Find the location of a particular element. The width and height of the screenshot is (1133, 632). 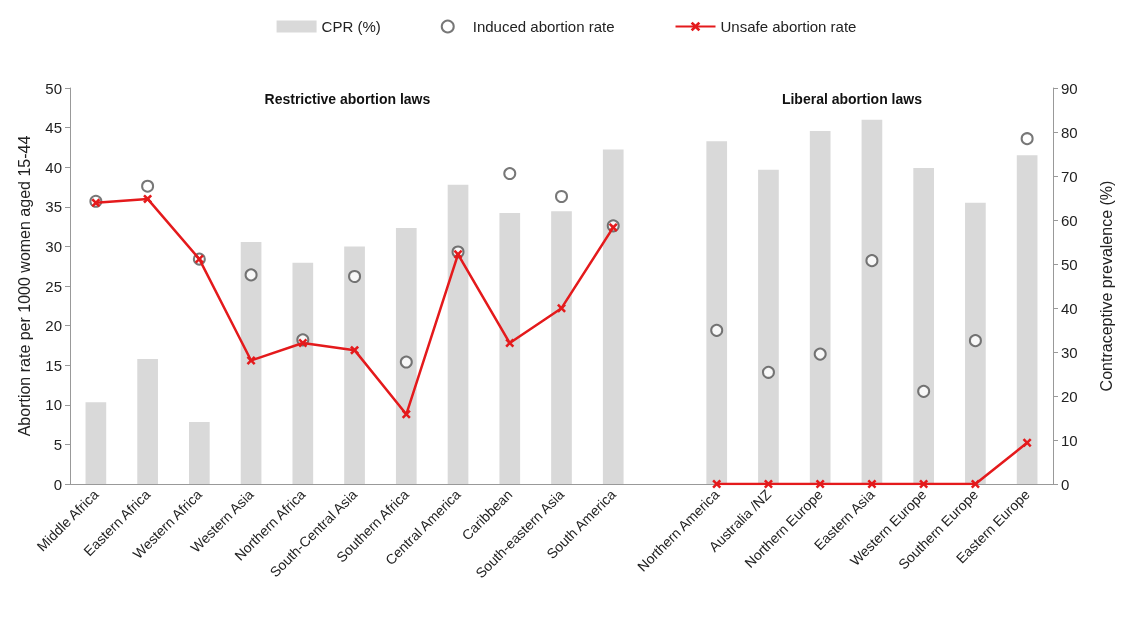

y-tick-label: 0 is located at coordinates (57, 484).